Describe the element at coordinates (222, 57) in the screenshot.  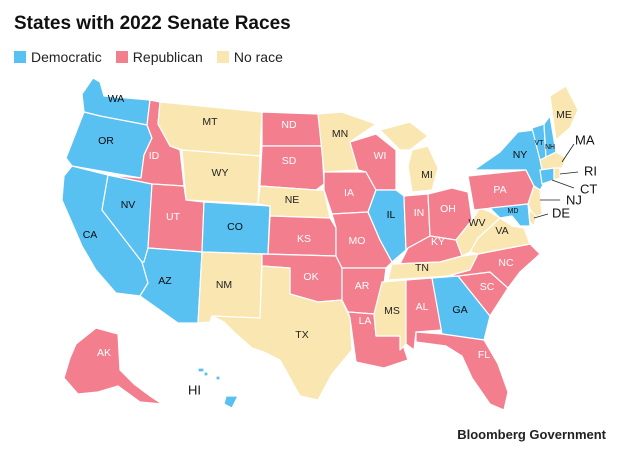
I see `legend-swatch-no-race` at that location.